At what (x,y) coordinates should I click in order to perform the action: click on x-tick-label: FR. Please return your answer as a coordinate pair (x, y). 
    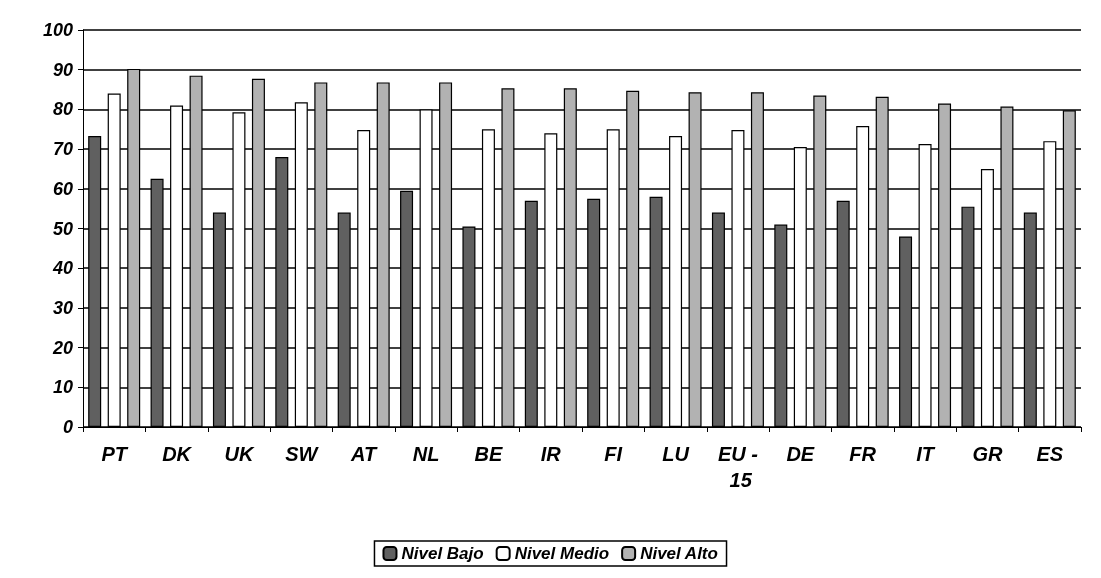
    Looking at the image, I should click on (863, 454).